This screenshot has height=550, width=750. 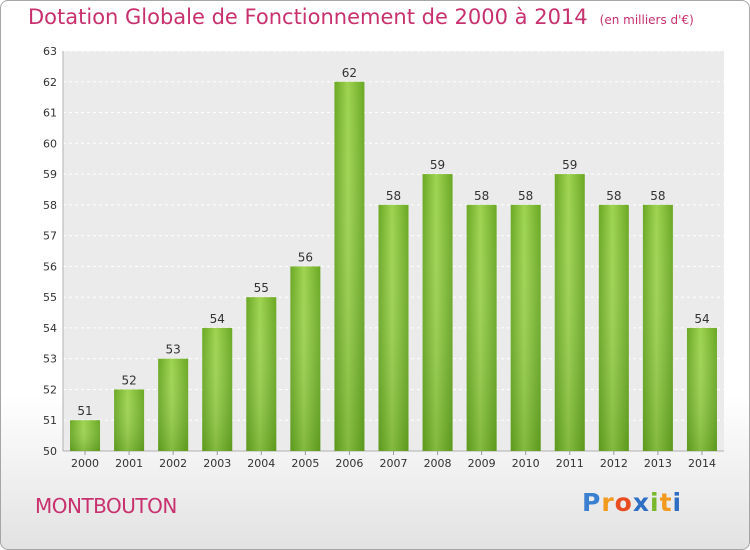 I want to click on x-tick-label: 2009, so click(x=482, y=463).